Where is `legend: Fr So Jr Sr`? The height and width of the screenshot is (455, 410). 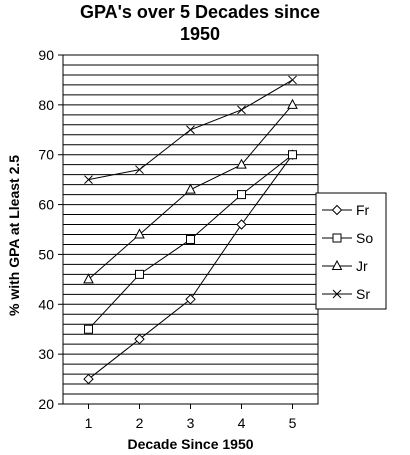 legend: Fr So Jr Sr is located at coordinates (351, 251).